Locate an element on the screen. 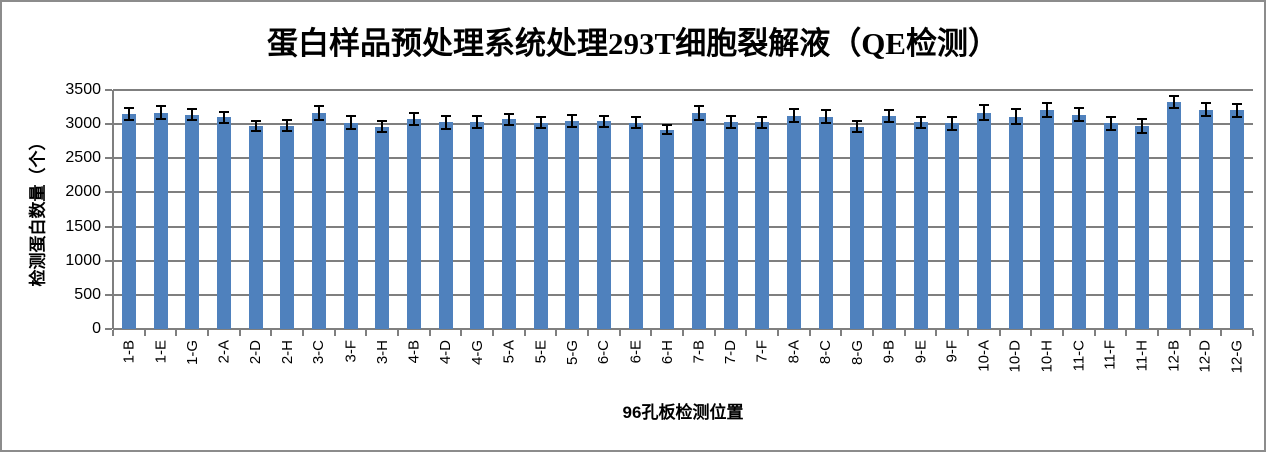 The image size is (1266, 452). x-tick-label: 9-F is located at coordinates (952, 351).